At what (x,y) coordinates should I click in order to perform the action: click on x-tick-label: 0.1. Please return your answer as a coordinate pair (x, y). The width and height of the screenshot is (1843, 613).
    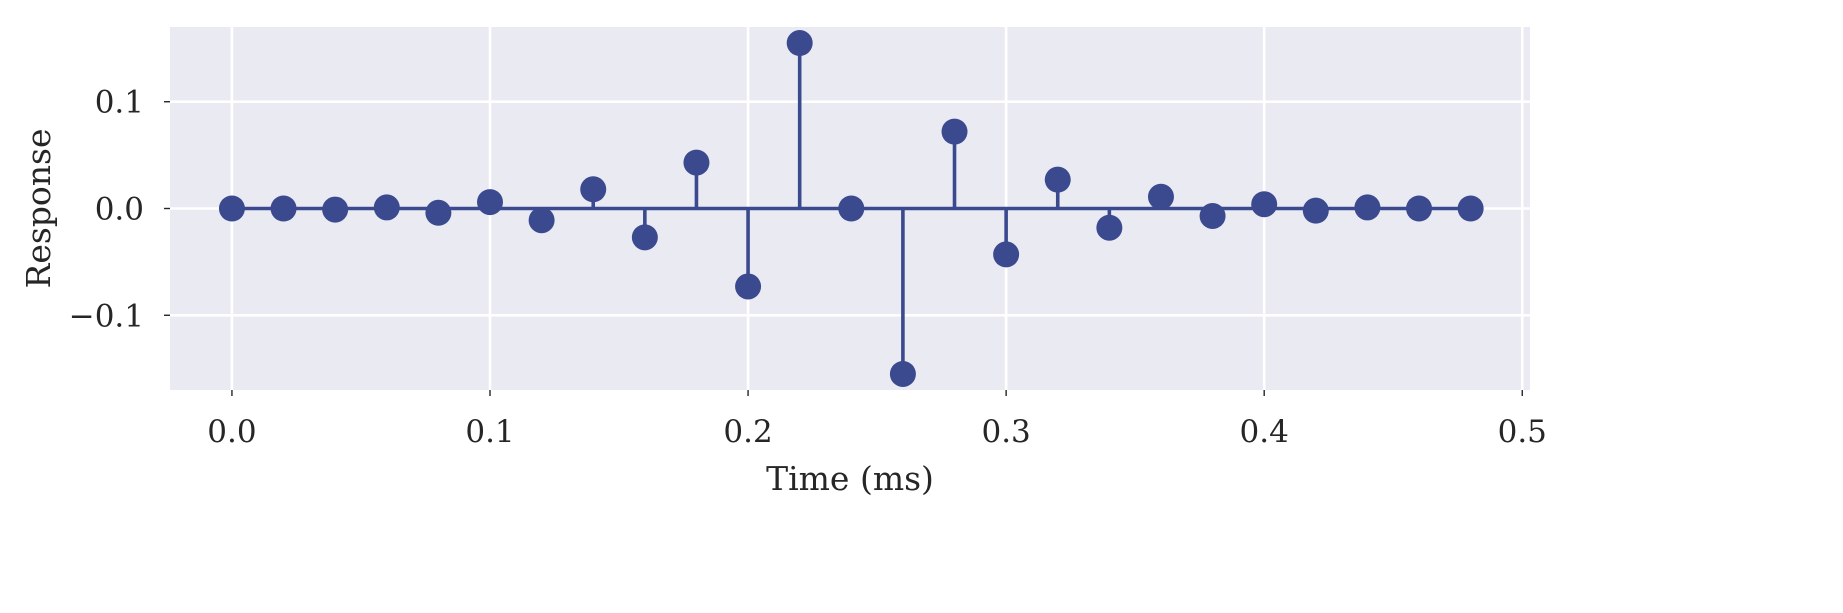
    Looking at the image, I should click on (489, 432).